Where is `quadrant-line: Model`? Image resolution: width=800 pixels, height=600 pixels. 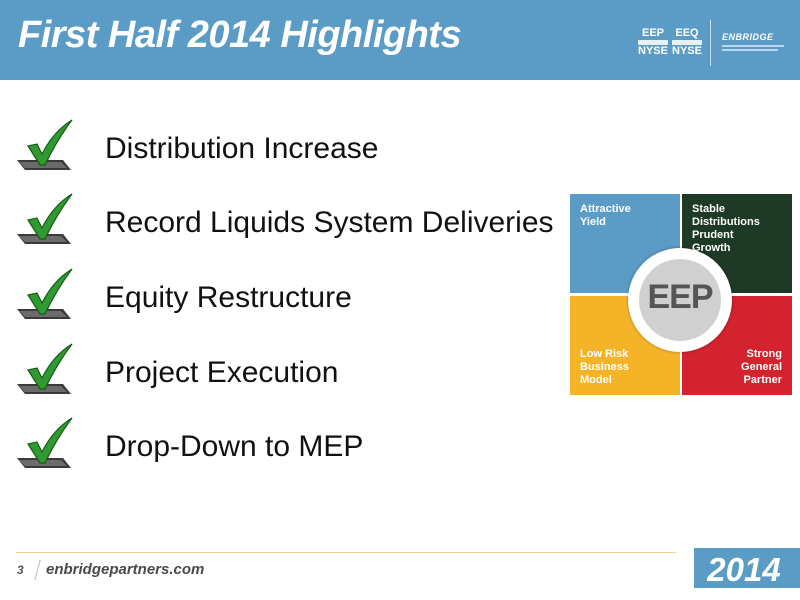 quadrant-line: Model is located at coordinates (596, 380).